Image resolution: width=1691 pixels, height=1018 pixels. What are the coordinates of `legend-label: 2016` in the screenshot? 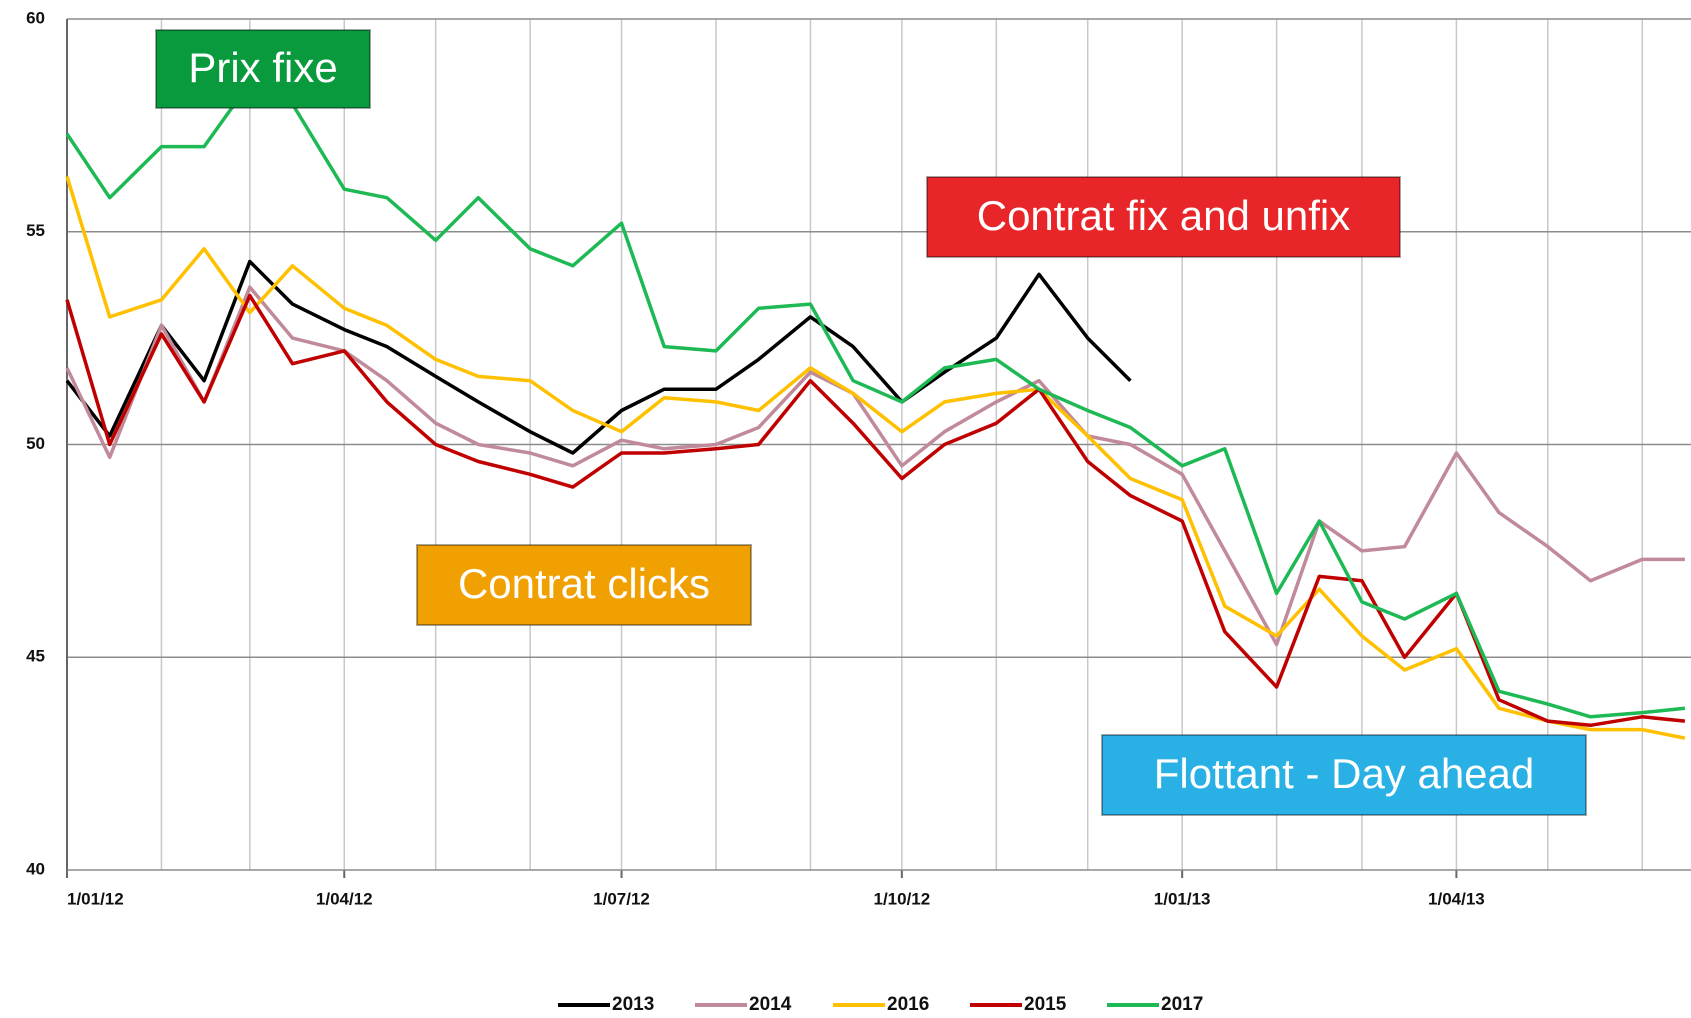 It's located at (908, 1004).